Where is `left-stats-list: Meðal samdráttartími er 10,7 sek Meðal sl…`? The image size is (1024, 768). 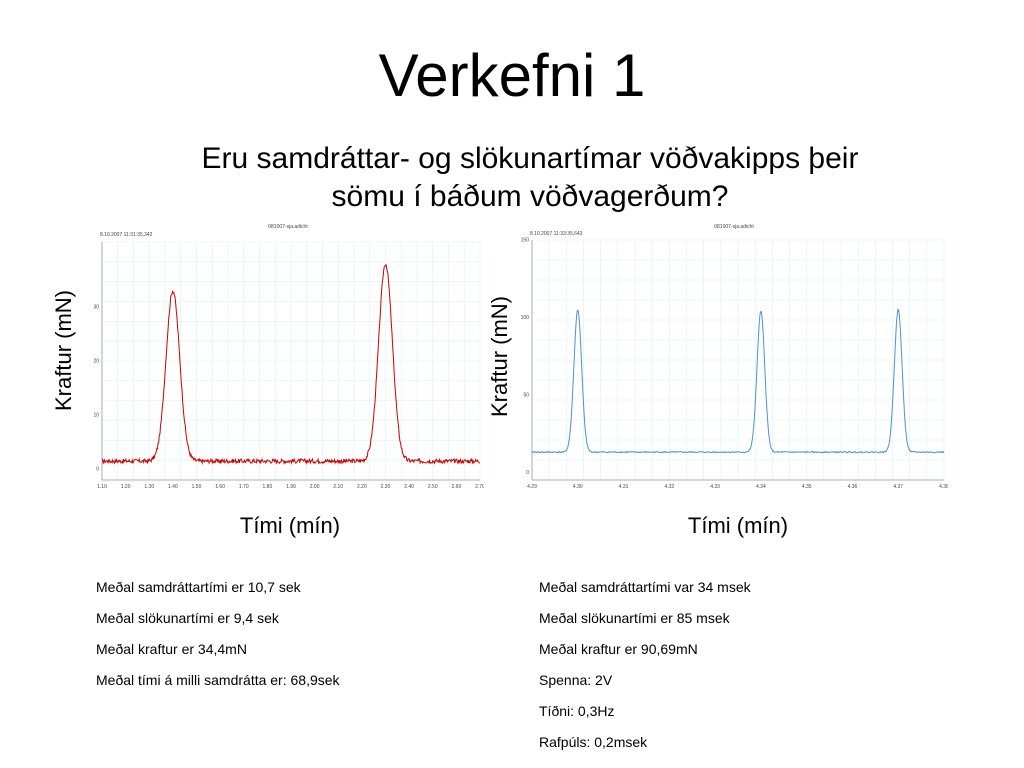 left-stats-list: Meðal samdráttartími er 10,7 sek Meðal sl… is located at coordinates (218, 634).